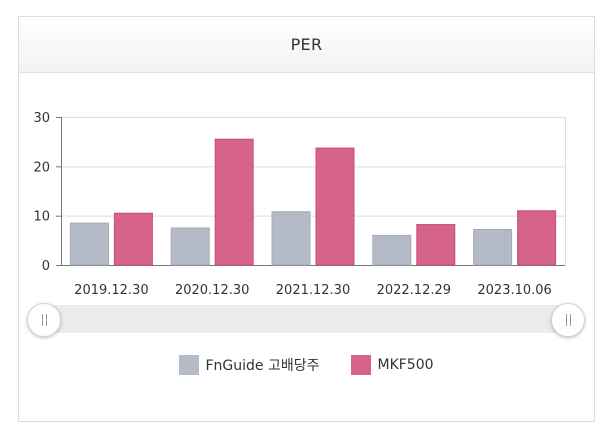  Describe the element at coordinates (405, 365) in the screenshot. I see `legend-label: MKF500` at that location.